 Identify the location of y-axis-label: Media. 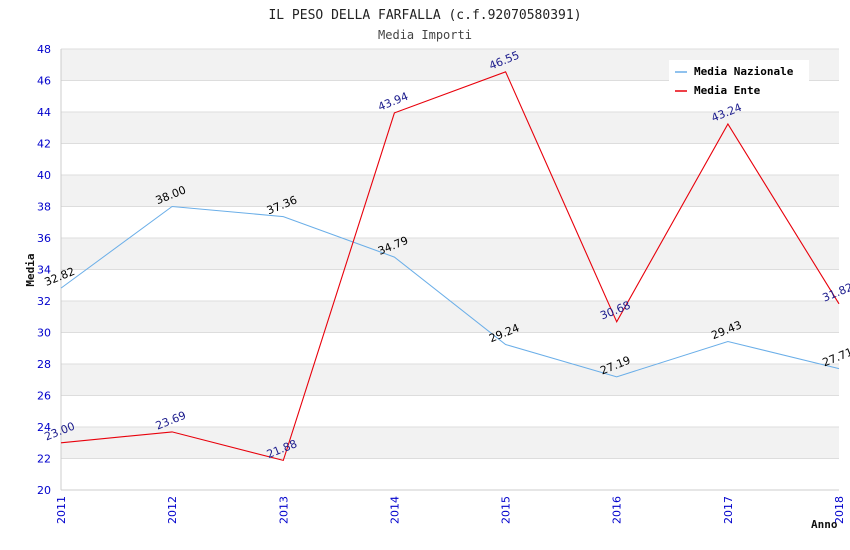
(30, 269).